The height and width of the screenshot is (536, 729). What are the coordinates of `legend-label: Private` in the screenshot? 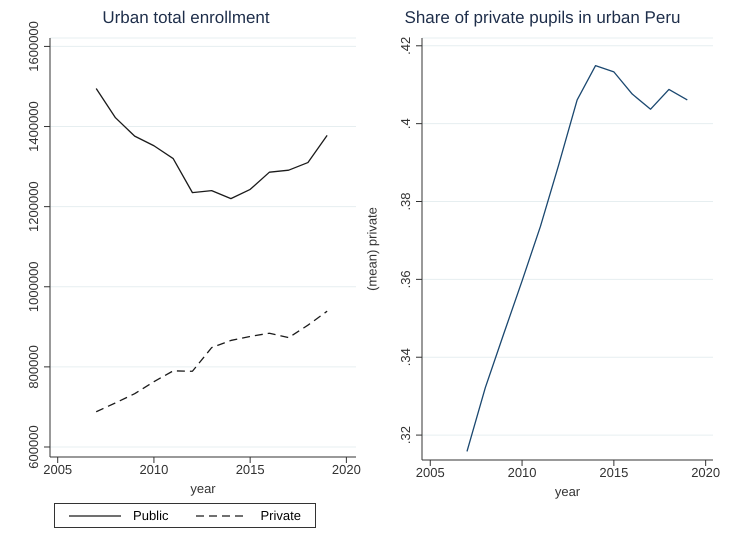 It's located at (280, 515).